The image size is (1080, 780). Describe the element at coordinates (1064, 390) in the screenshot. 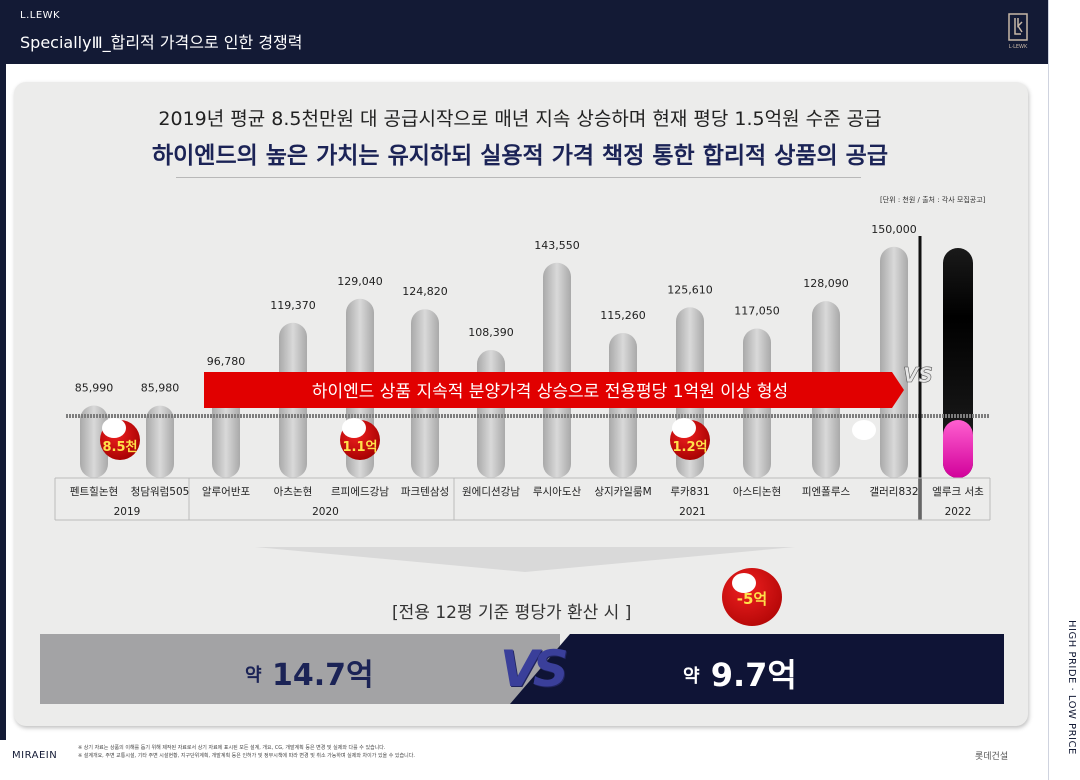

I see `side-border: 60 HIGH PRIDE · LOW PRICE` at that location.